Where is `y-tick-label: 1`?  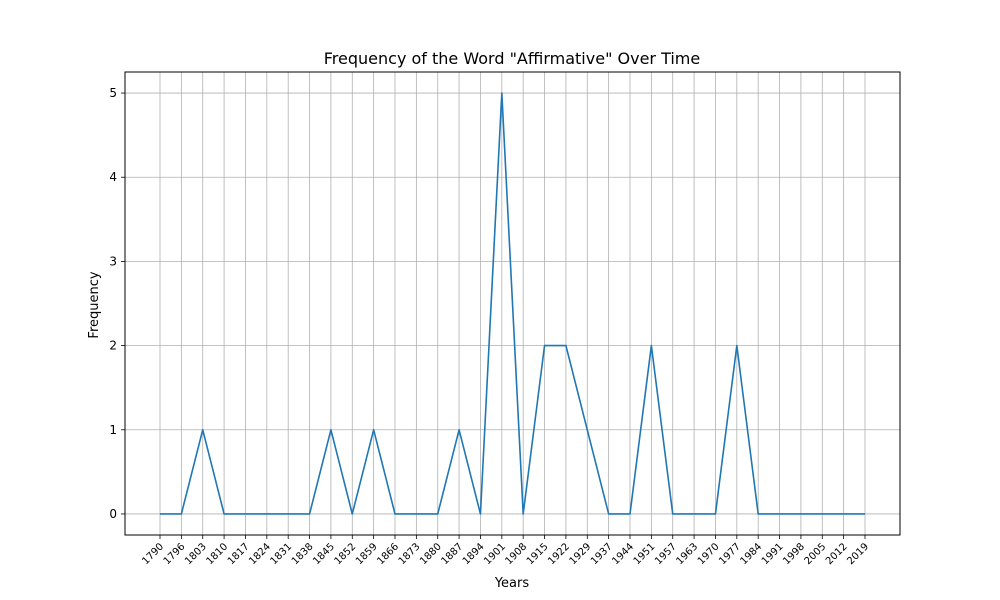 y-tick-label: 1 is located at coordinates (113, 430).